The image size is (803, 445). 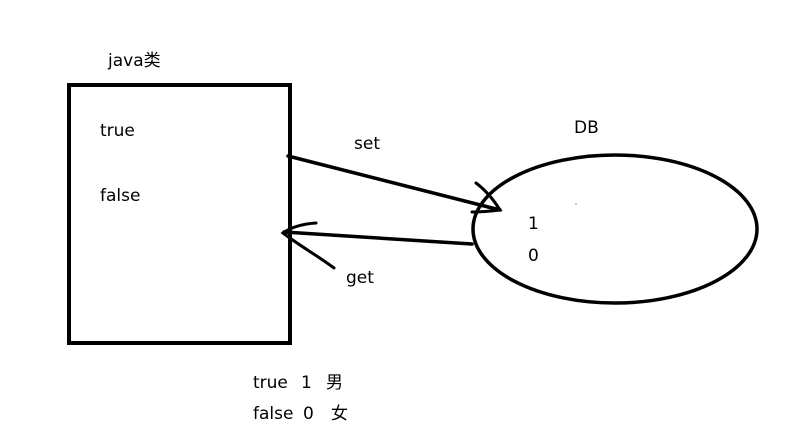 I want to click on db-zero-label: 0, so click(x=533, y=256).